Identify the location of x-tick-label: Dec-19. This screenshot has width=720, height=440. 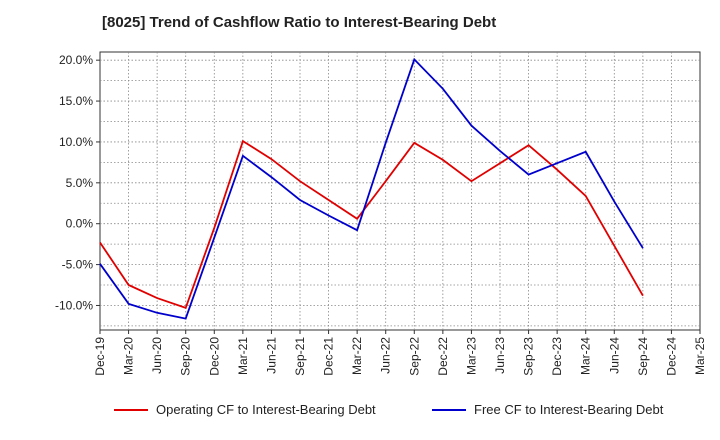
(100, 356).